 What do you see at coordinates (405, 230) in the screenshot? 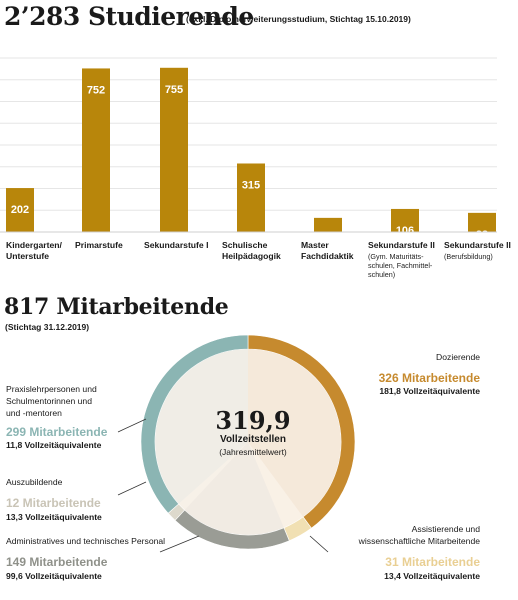
I see `bar-value-label: 106` at bounding box center [405, 230].